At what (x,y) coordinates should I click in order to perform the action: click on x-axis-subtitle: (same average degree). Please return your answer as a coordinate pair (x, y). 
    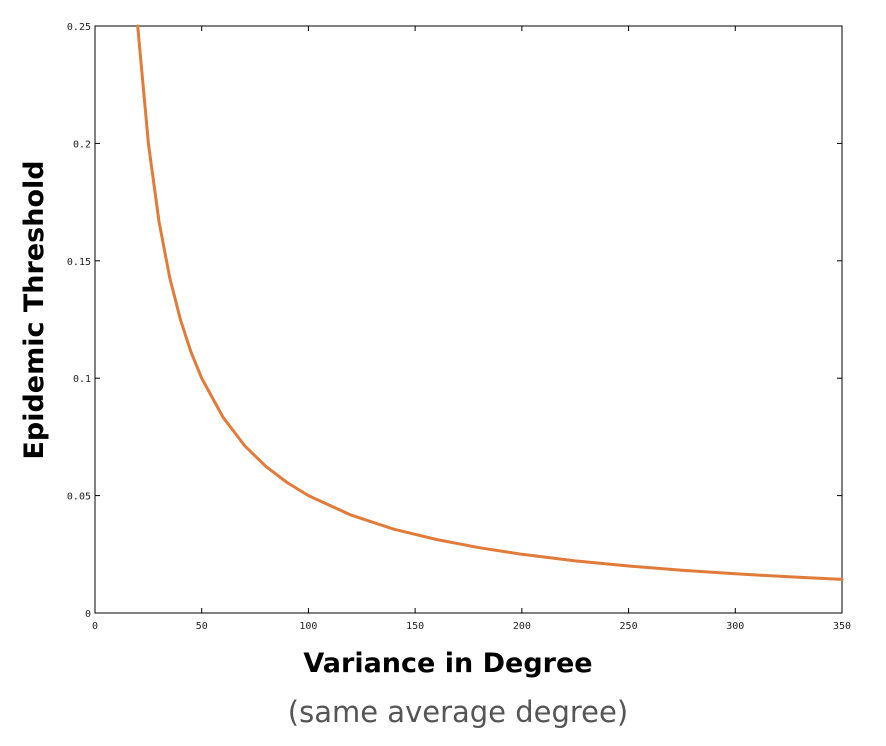
    Looking at the image, I should click on (458, 712).